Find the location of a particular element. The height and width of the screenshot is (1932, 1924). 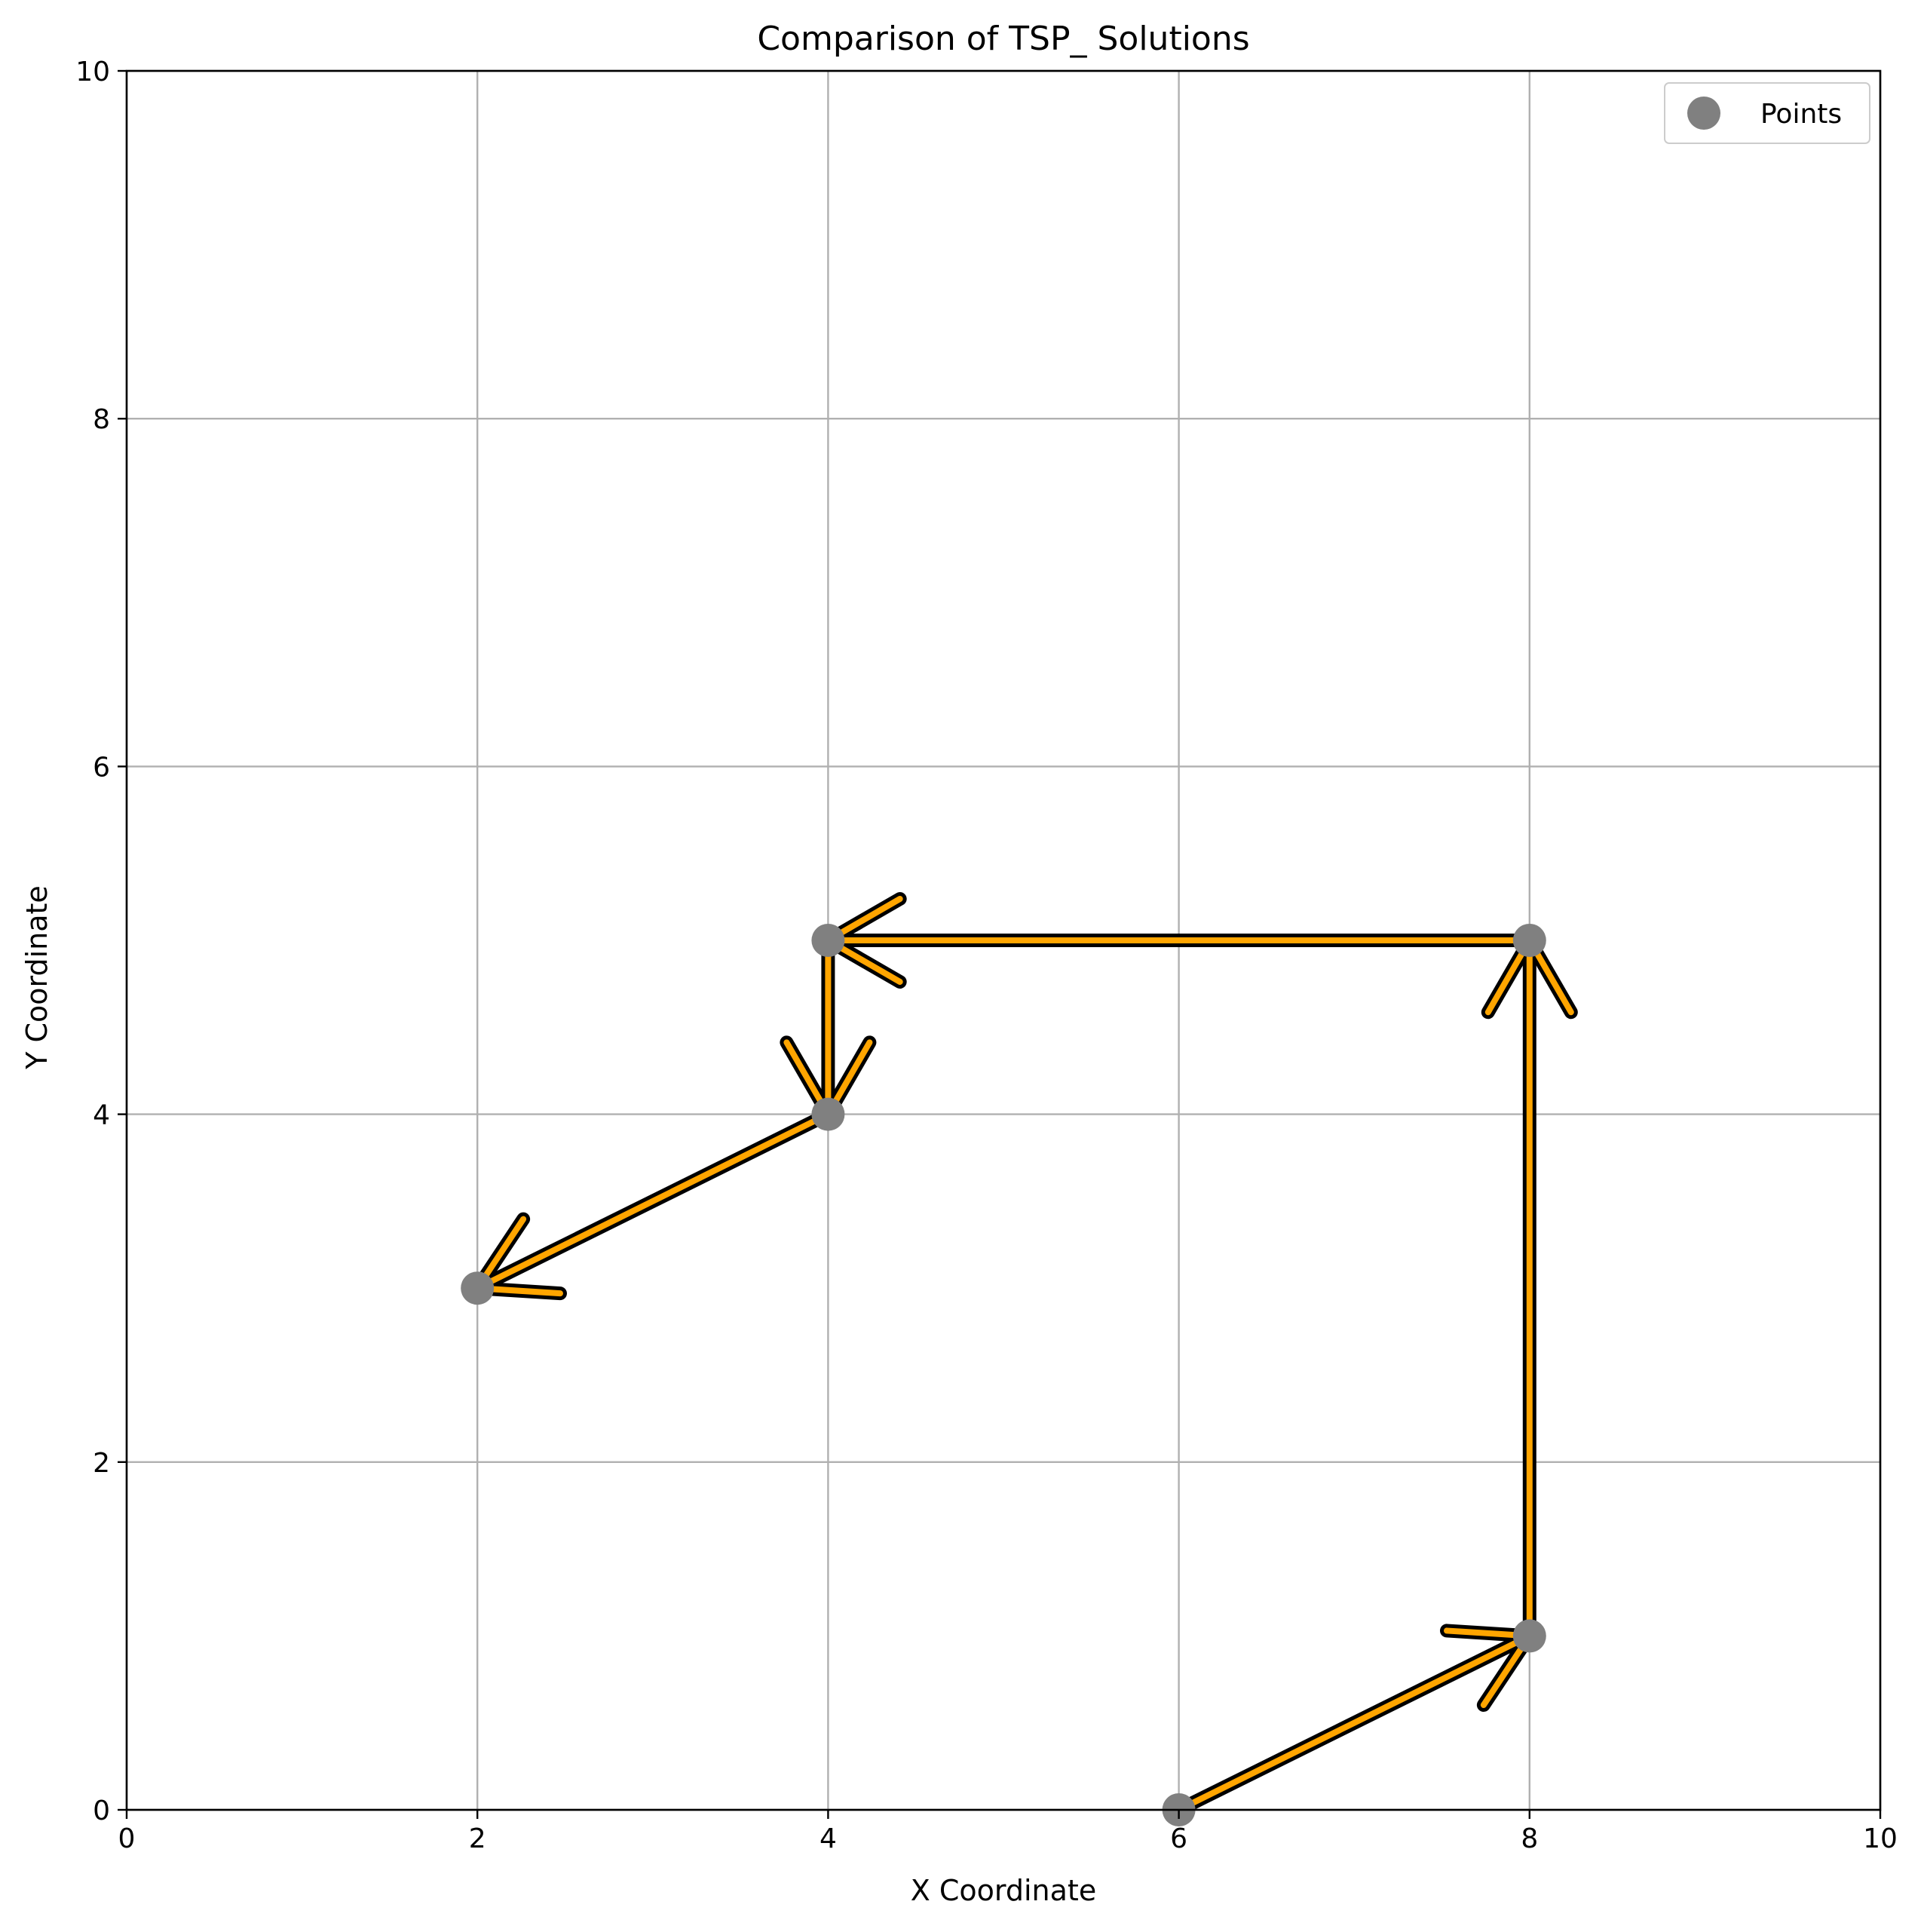

x-tick-label: 2 is located at coordinates (477, 1838).